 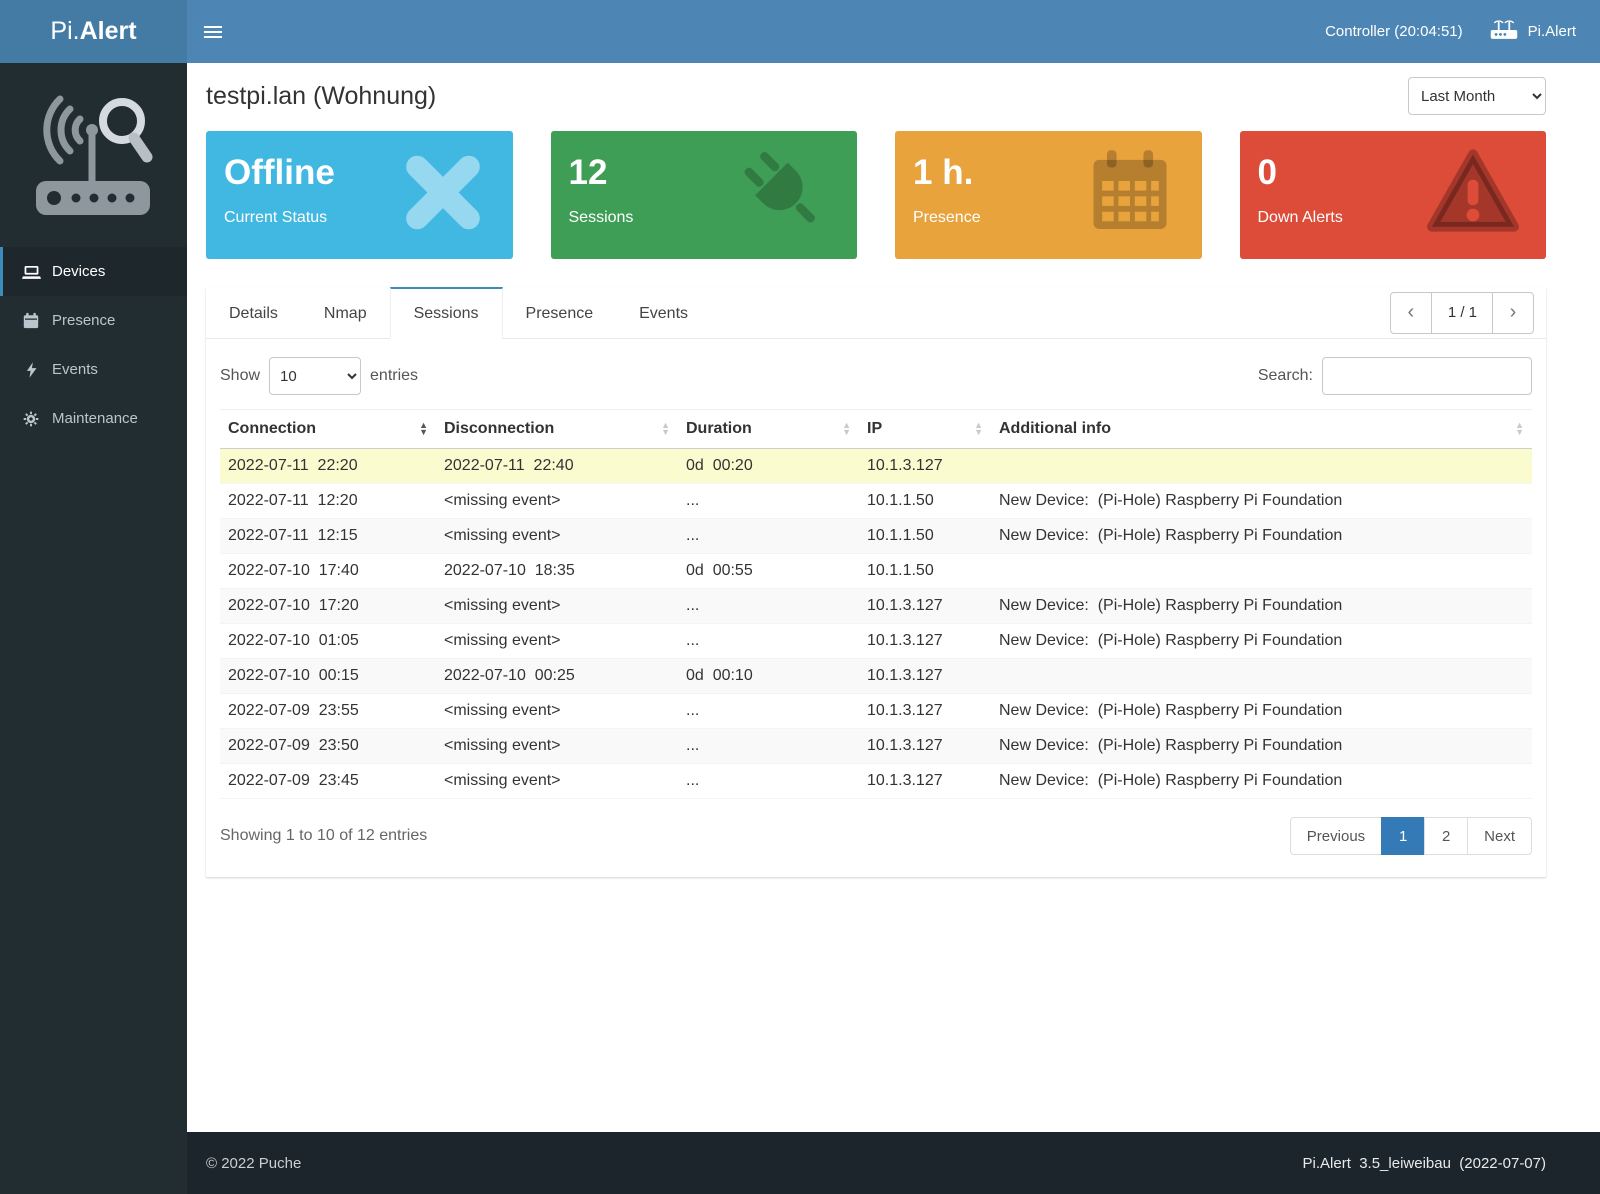 I want to click on pagination-previous-button: Previous, so click(x=1336, y=836).